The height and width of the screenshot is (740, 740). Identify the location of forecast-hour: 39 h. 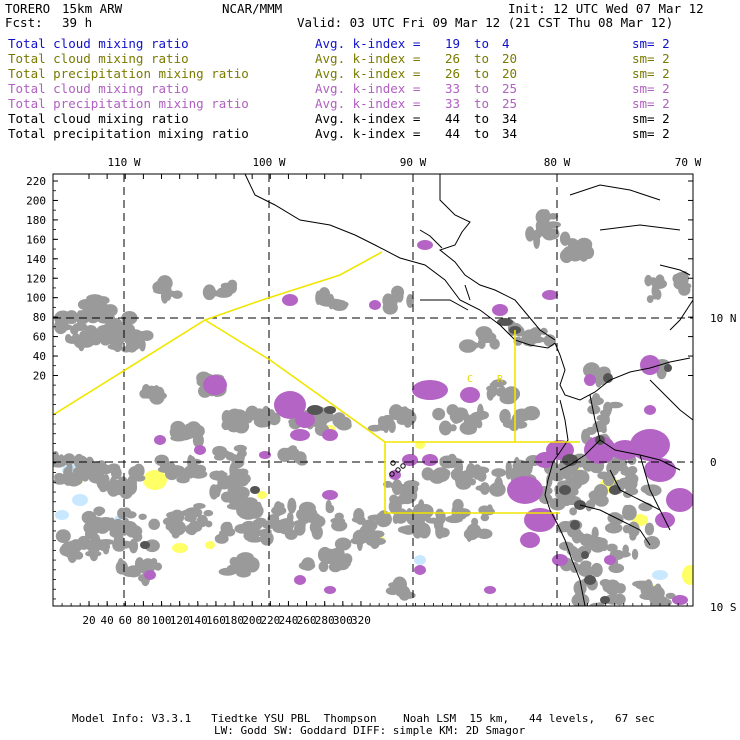
(77, 22).